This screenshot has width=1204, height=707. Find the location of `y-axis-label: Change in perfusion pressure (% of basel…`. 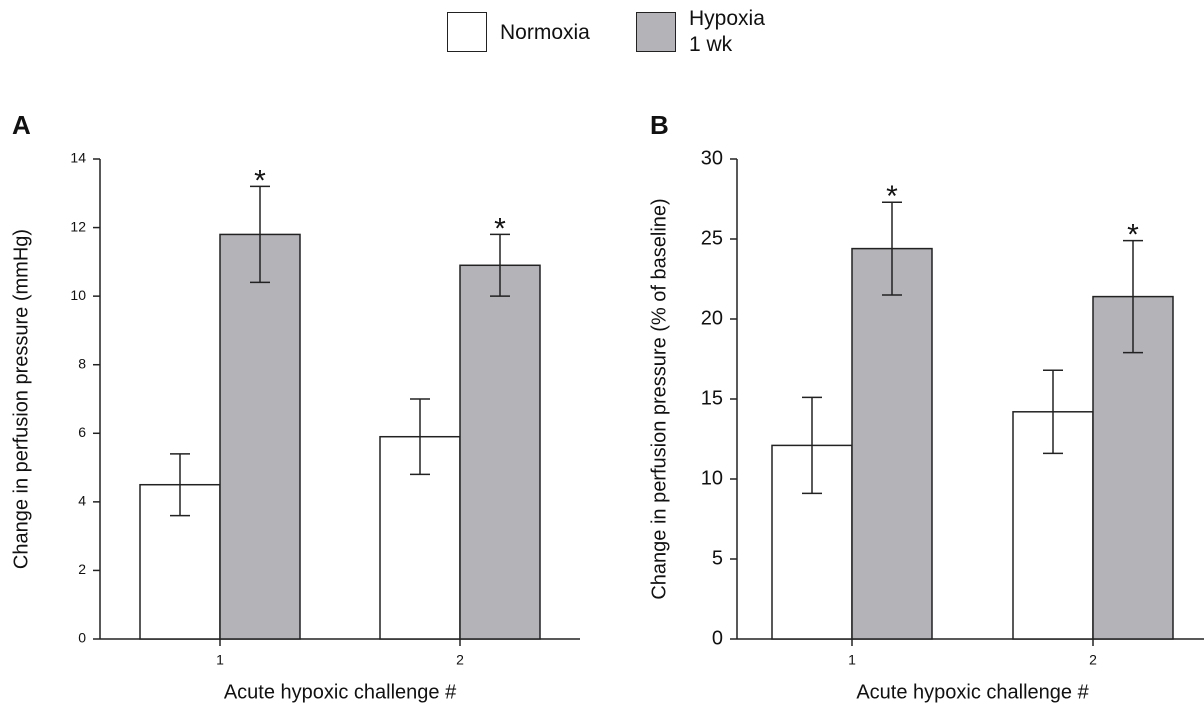

y-axis-label: Change in perfusion pressure (% of basel… is located at coordinates (659, 398).